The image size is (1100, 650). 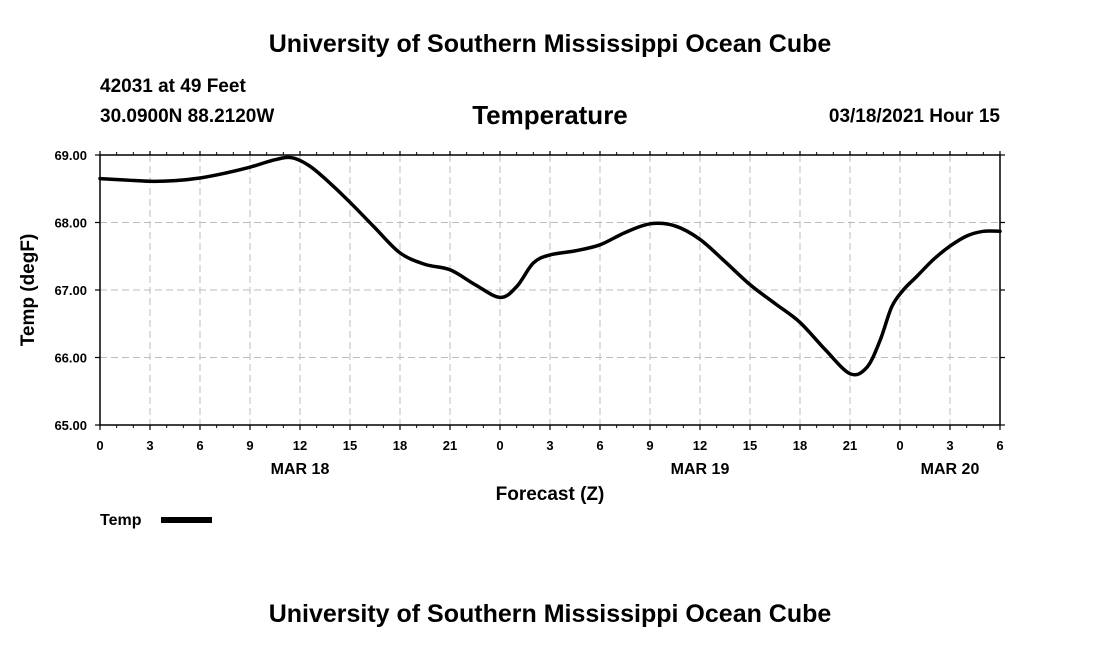 What do you see at coordinates (187, 116) in the screenshot?
I see `coordinates-label: 30.0900N 88.2120W` at bounding box center [187, 116].